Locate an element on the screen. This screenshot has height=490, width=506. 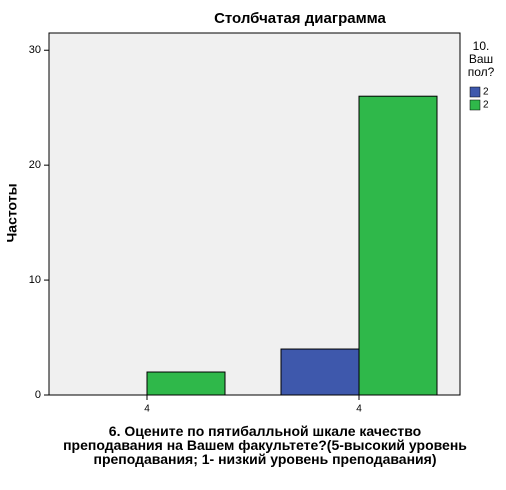
chart-title: Столбчатая диаграмма is located at coordinates (300, 18).